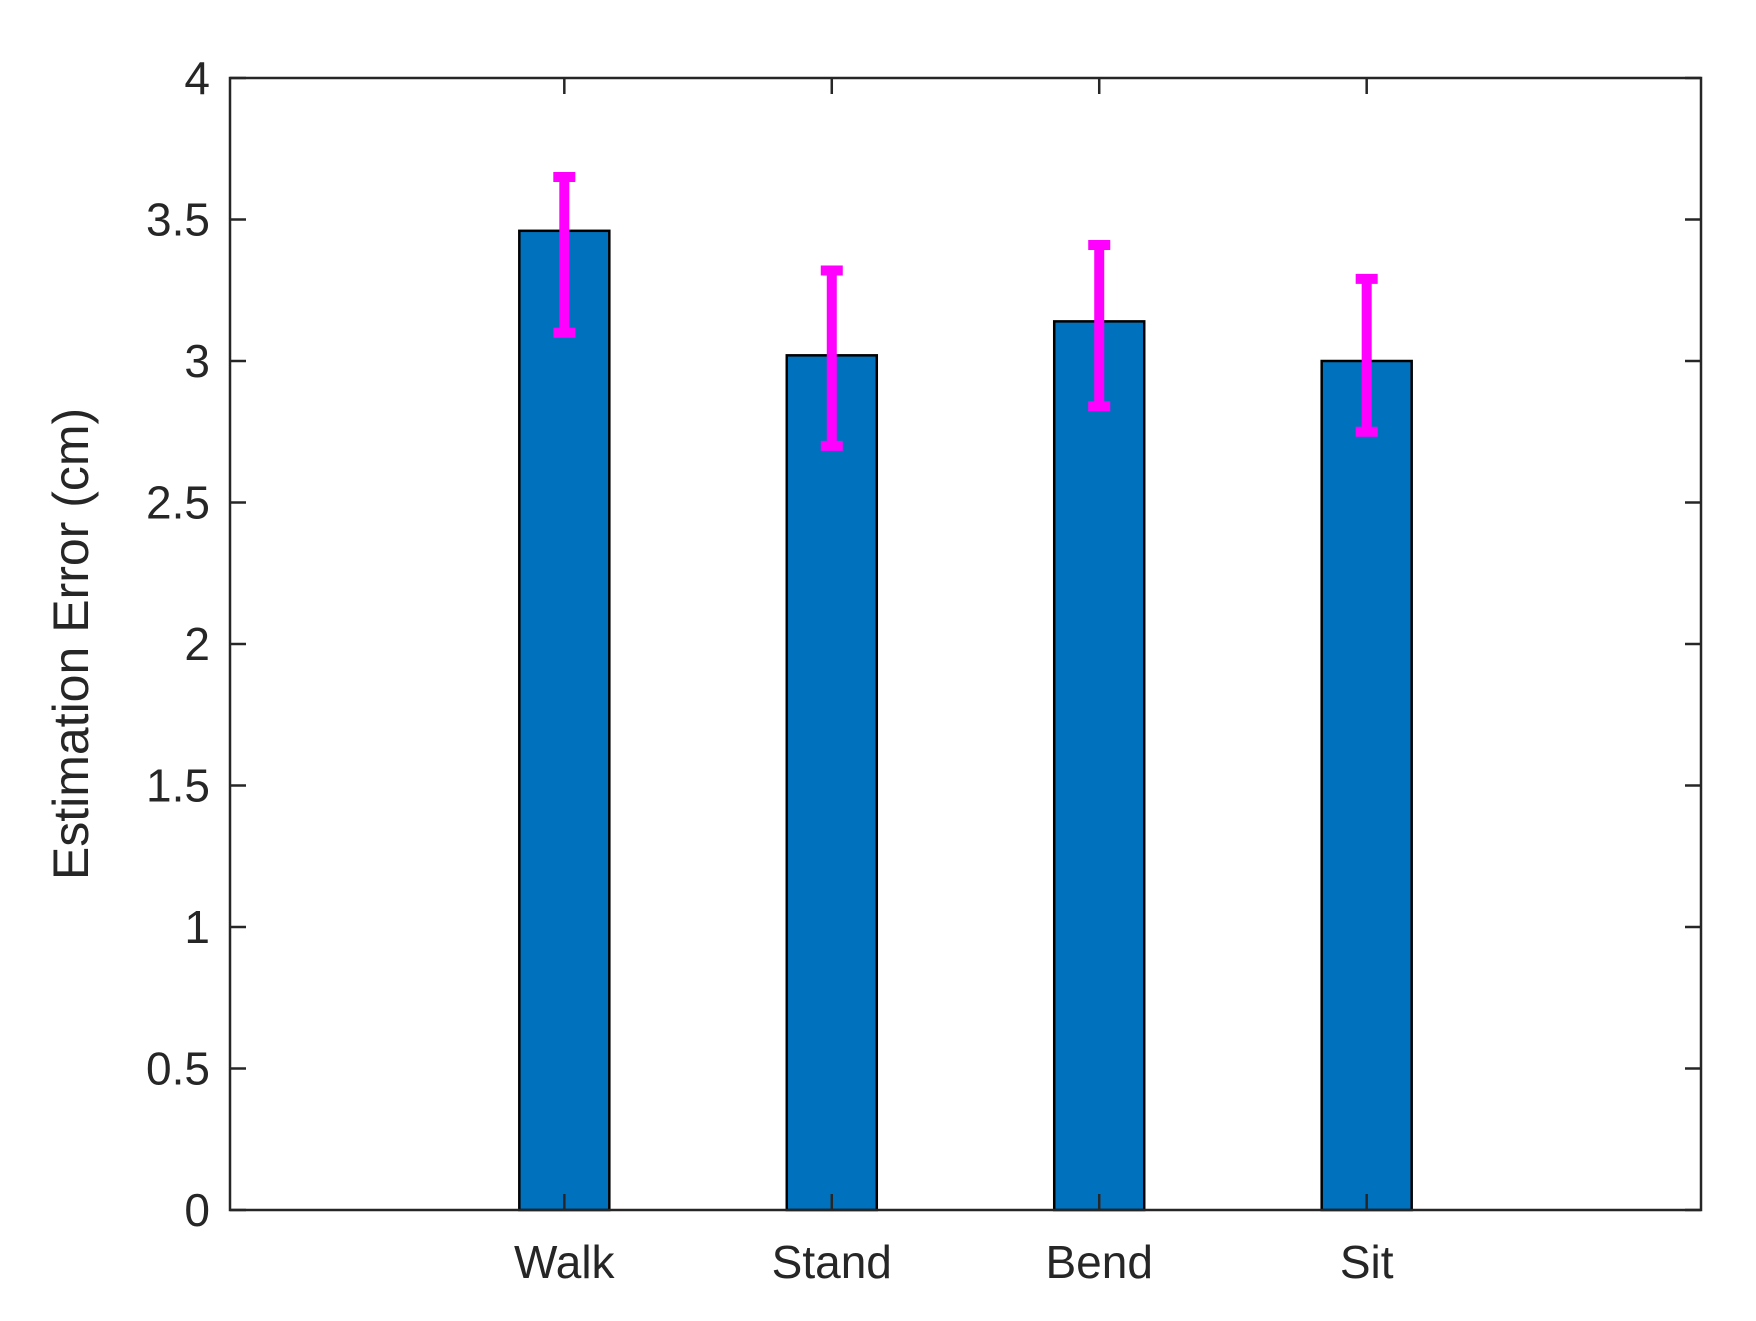 The width and height of the screenshot is (1756, 1321). What do you see at coordinates (197, 1210) in the screenshot?
I see `y-tick-label: 0` at bounding box center [197, 1210].